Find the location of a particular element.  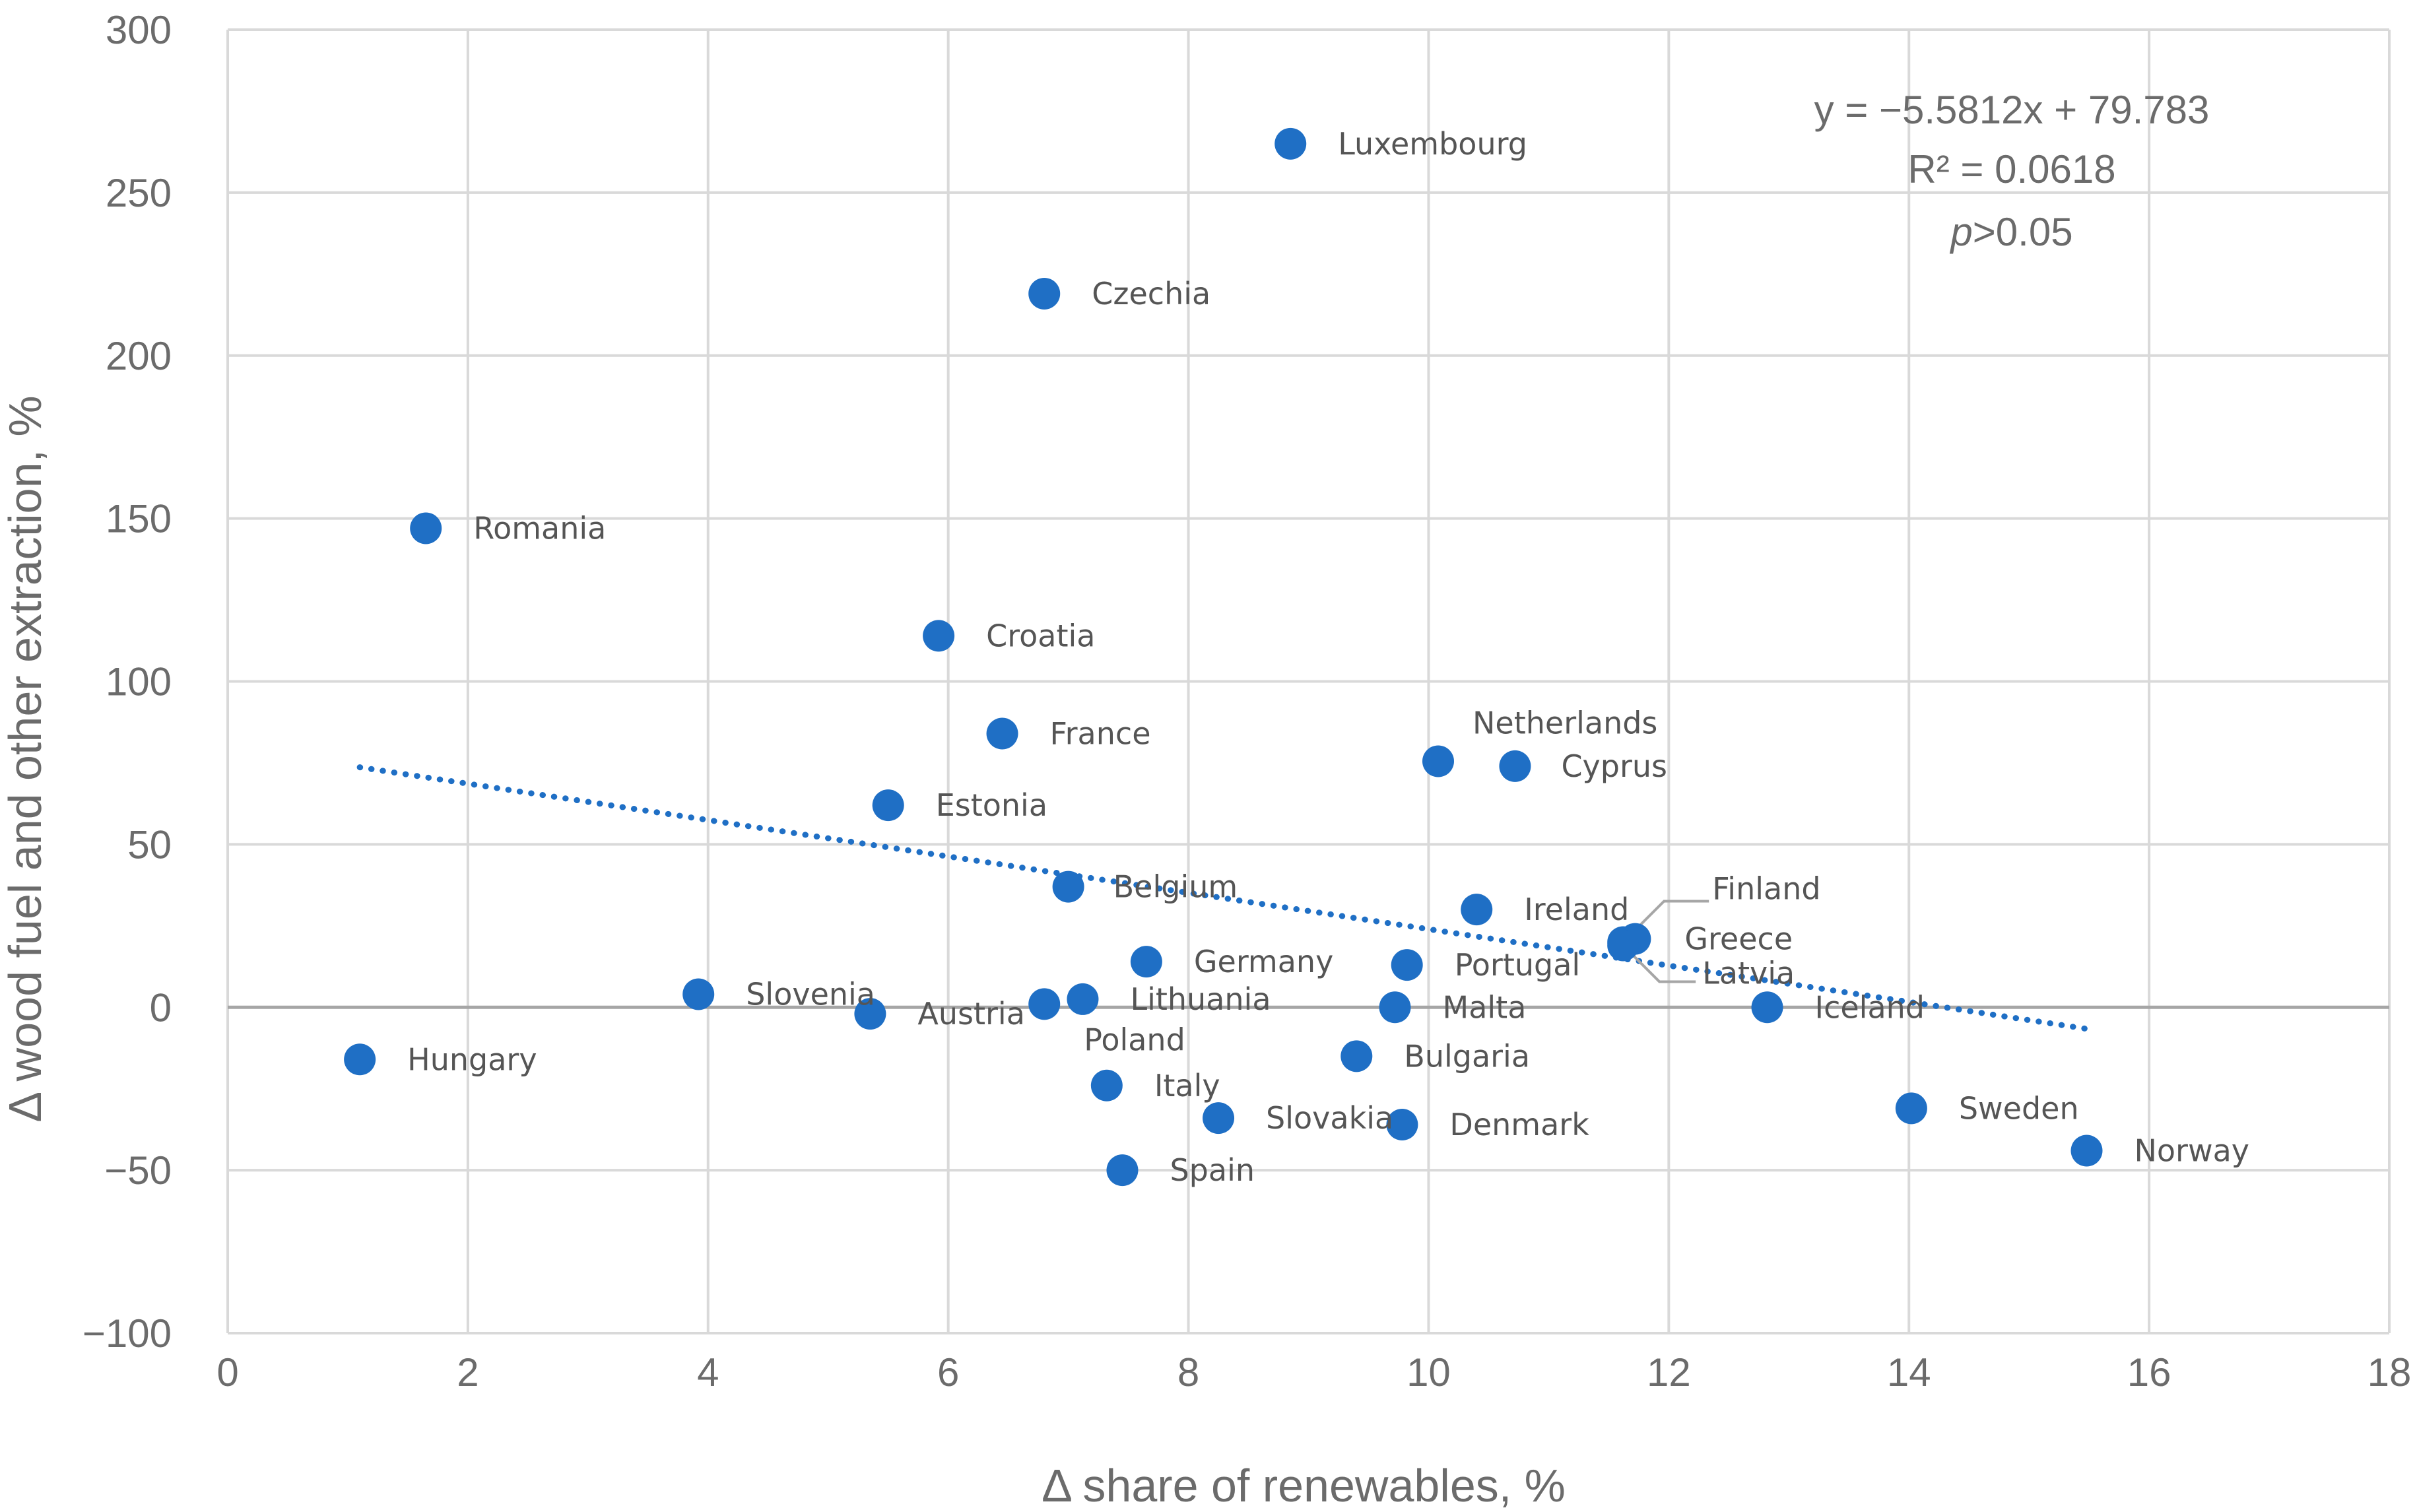

point-cyprus is located at coordinates (1515, 766).